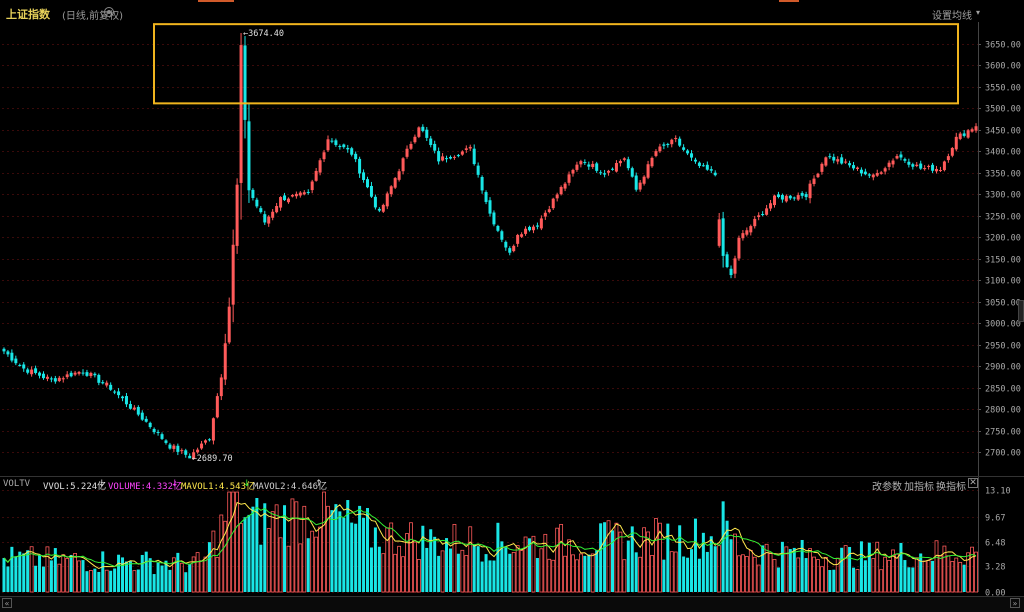 This screenshot has height=612, width=1024. Describe the element at coordinates (977, 12) in the screenshot. I see `chevron-down-icon: ▾` at that location.